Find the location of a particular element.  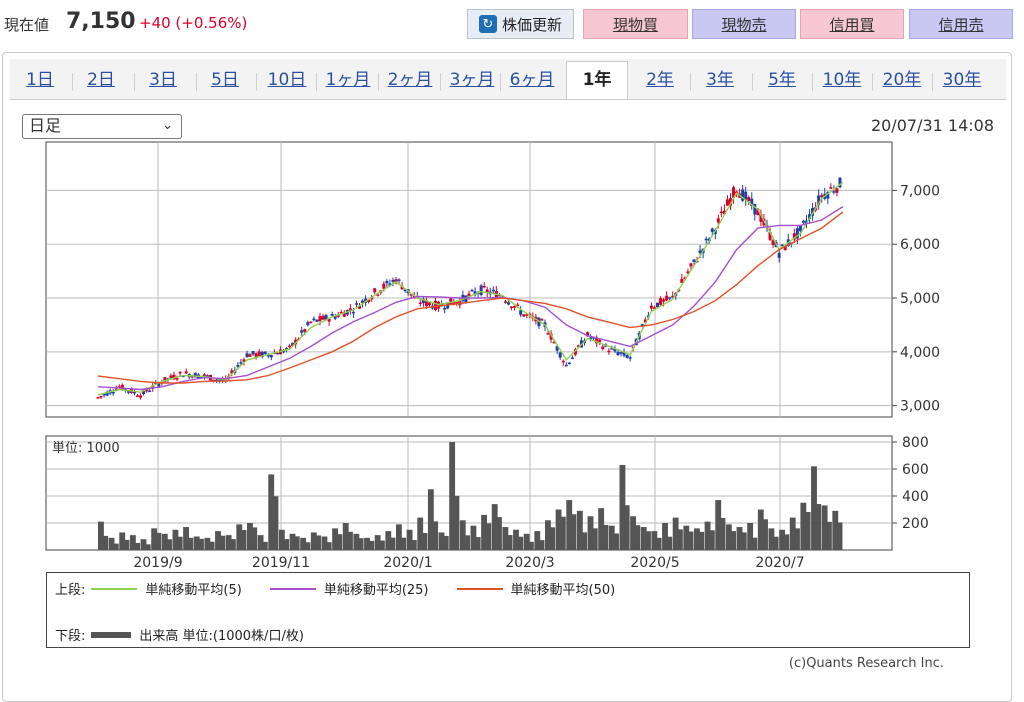

legend-volume: 出来高 単位:(1000株/口/枚) is located at coordinates (194, 634).